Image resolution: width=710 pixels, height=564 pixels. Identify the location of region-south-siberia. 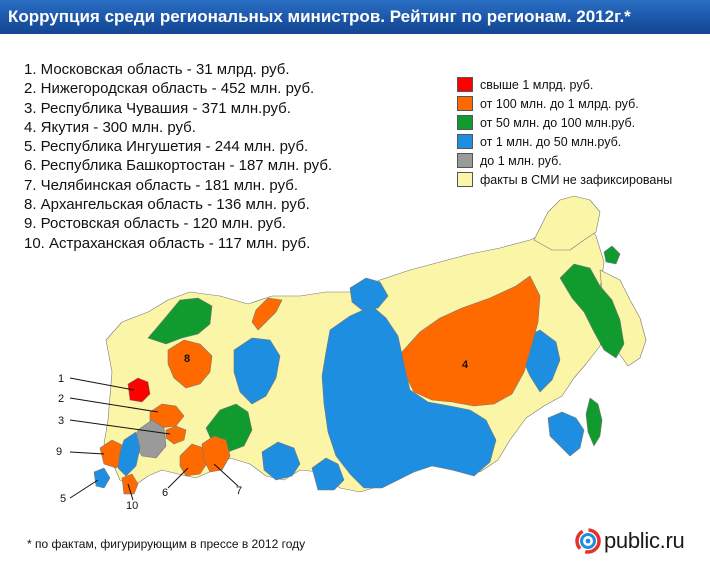
(281, 461).